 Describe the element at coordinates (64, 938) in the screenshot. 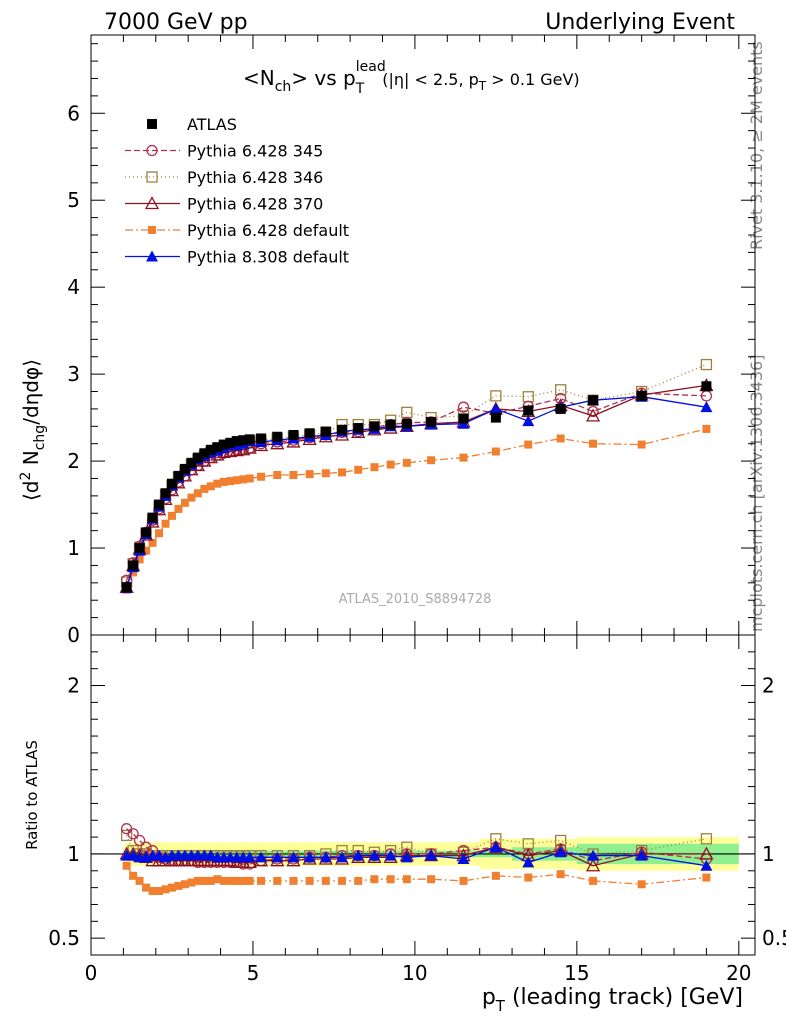

I see `ratio-y-tick-label-left: 0.5` at that location.